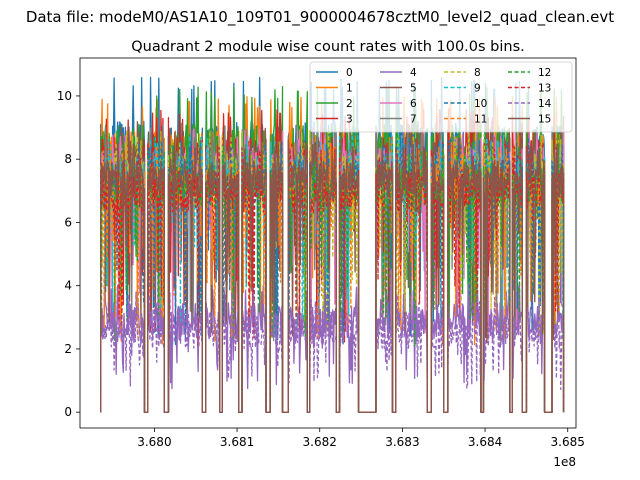  What do you see at coordinates (68, 286) in the screenshot?
I see `y-tick-label: 4` at bounding box center [68, 286].